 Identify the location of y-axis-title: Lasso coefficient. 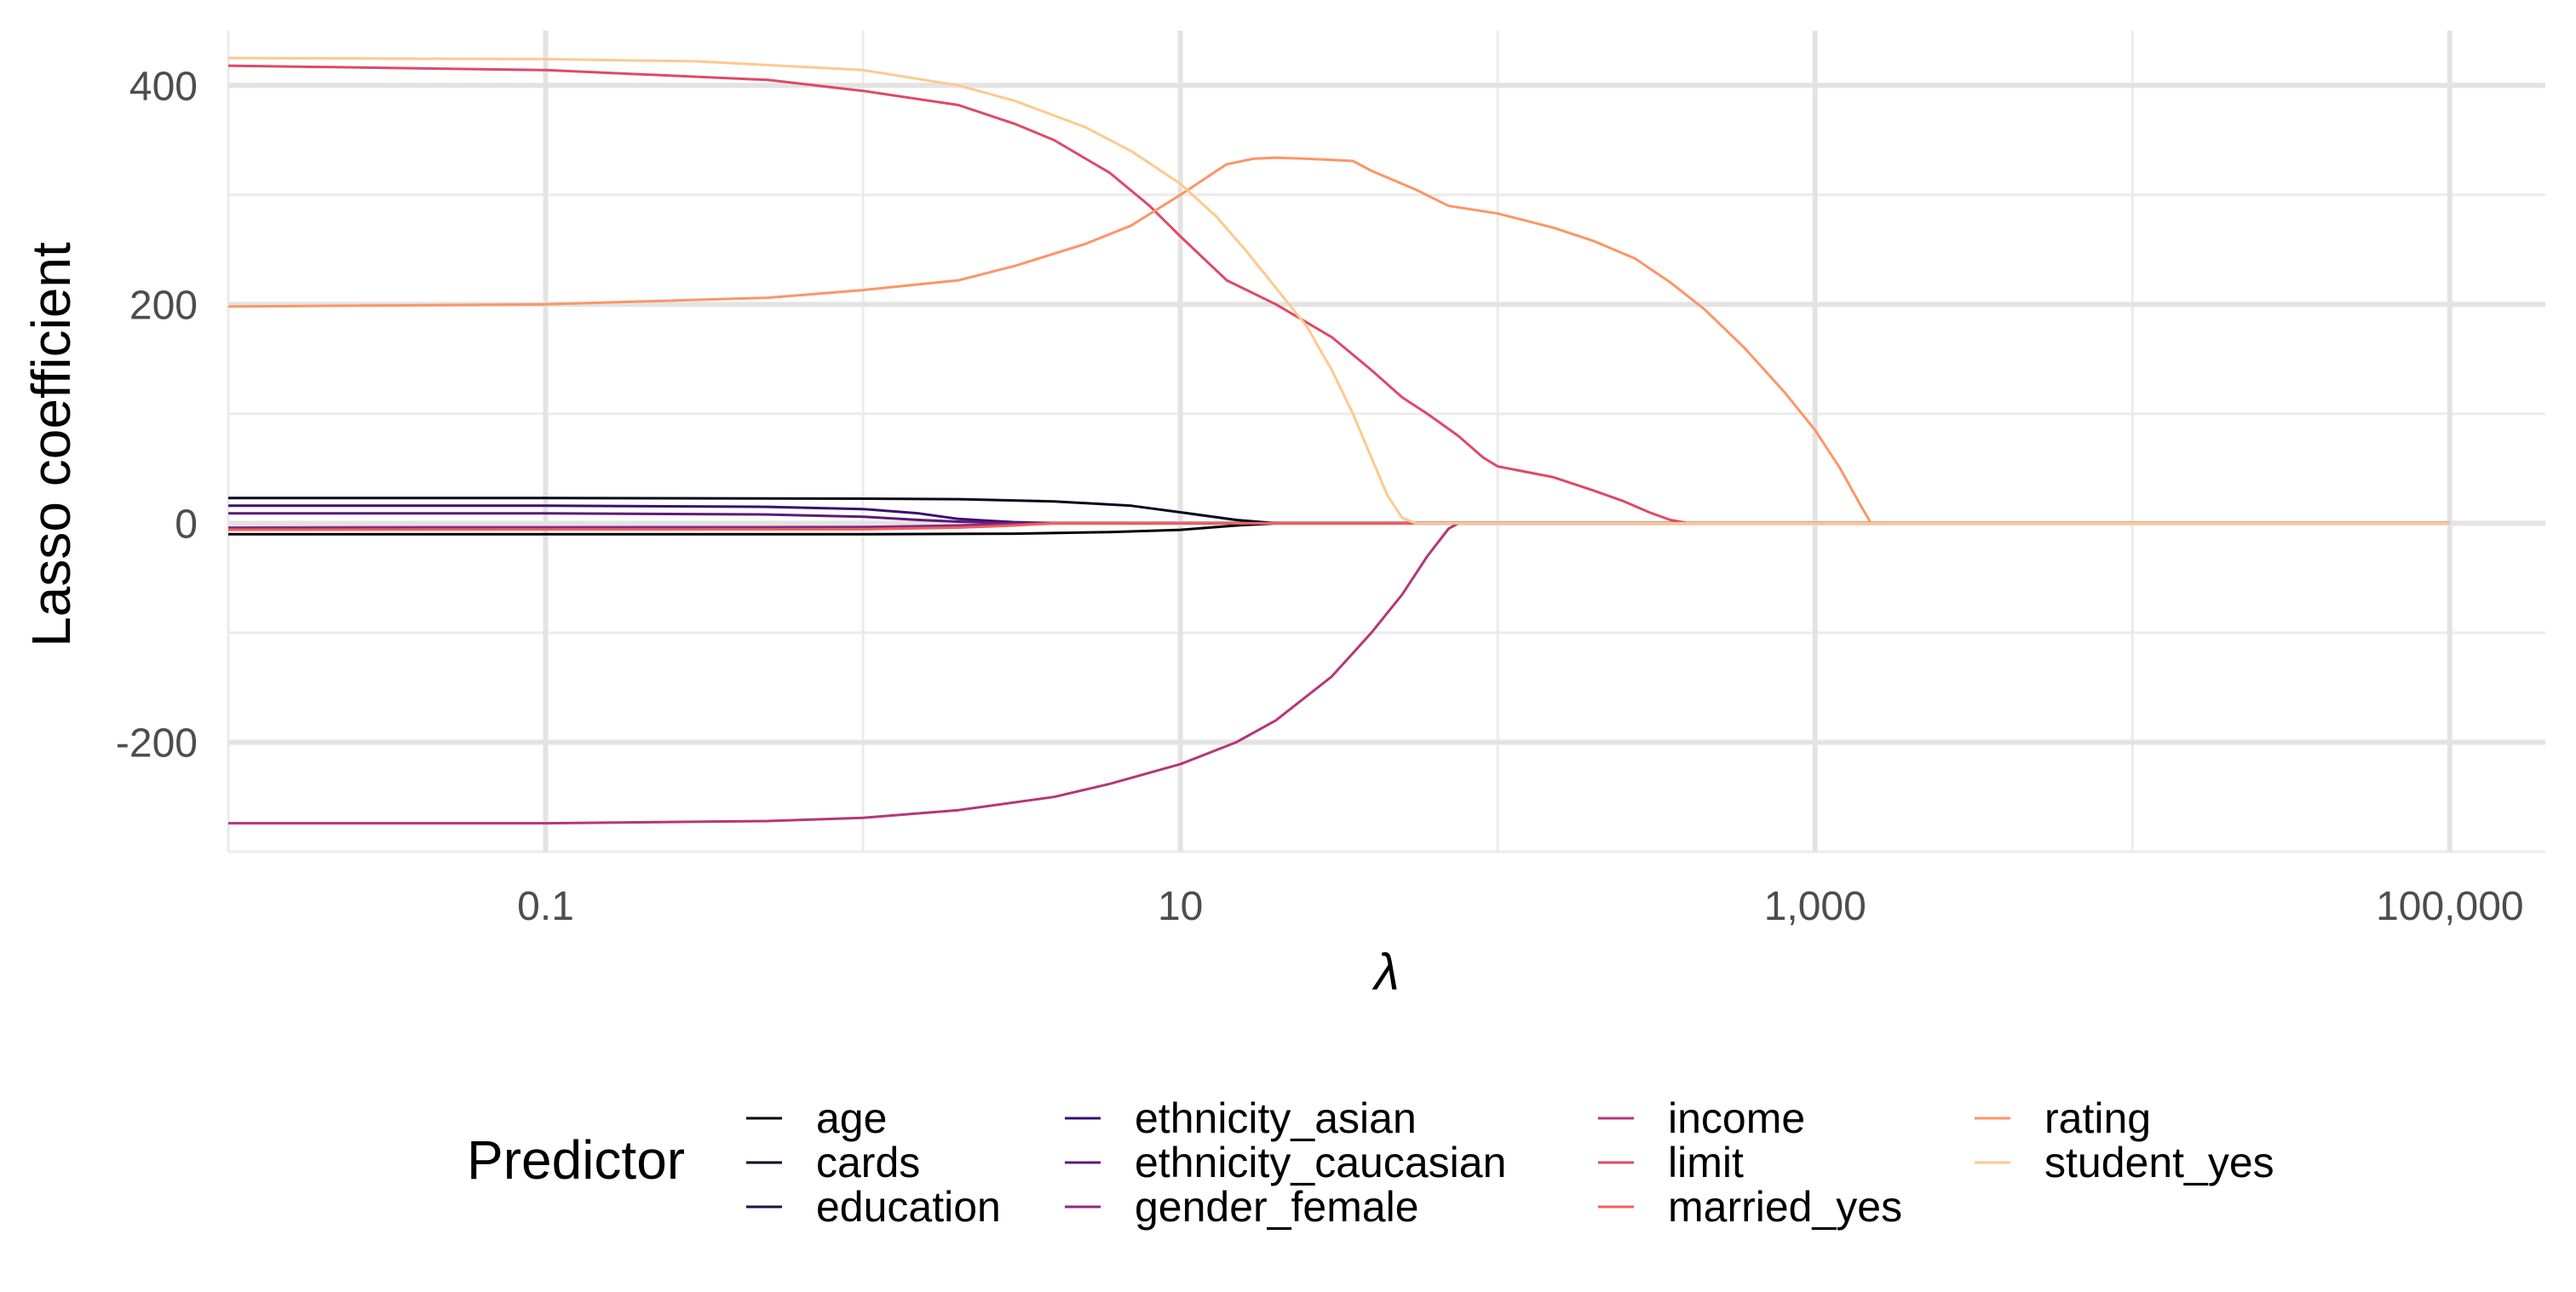
(51, 445).